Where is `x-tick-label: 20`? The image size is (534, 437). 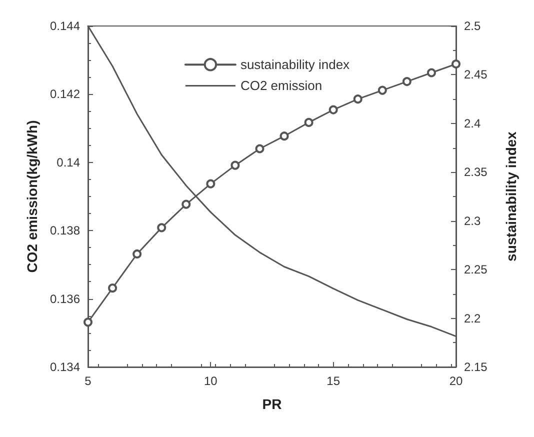
x-tick-label: 20 is located at coordinates (456, 381).